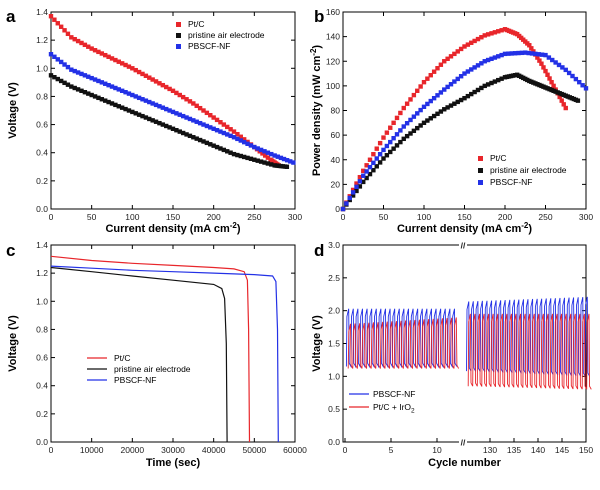  I want to click on panel-label-b: b, so click(319, 16).